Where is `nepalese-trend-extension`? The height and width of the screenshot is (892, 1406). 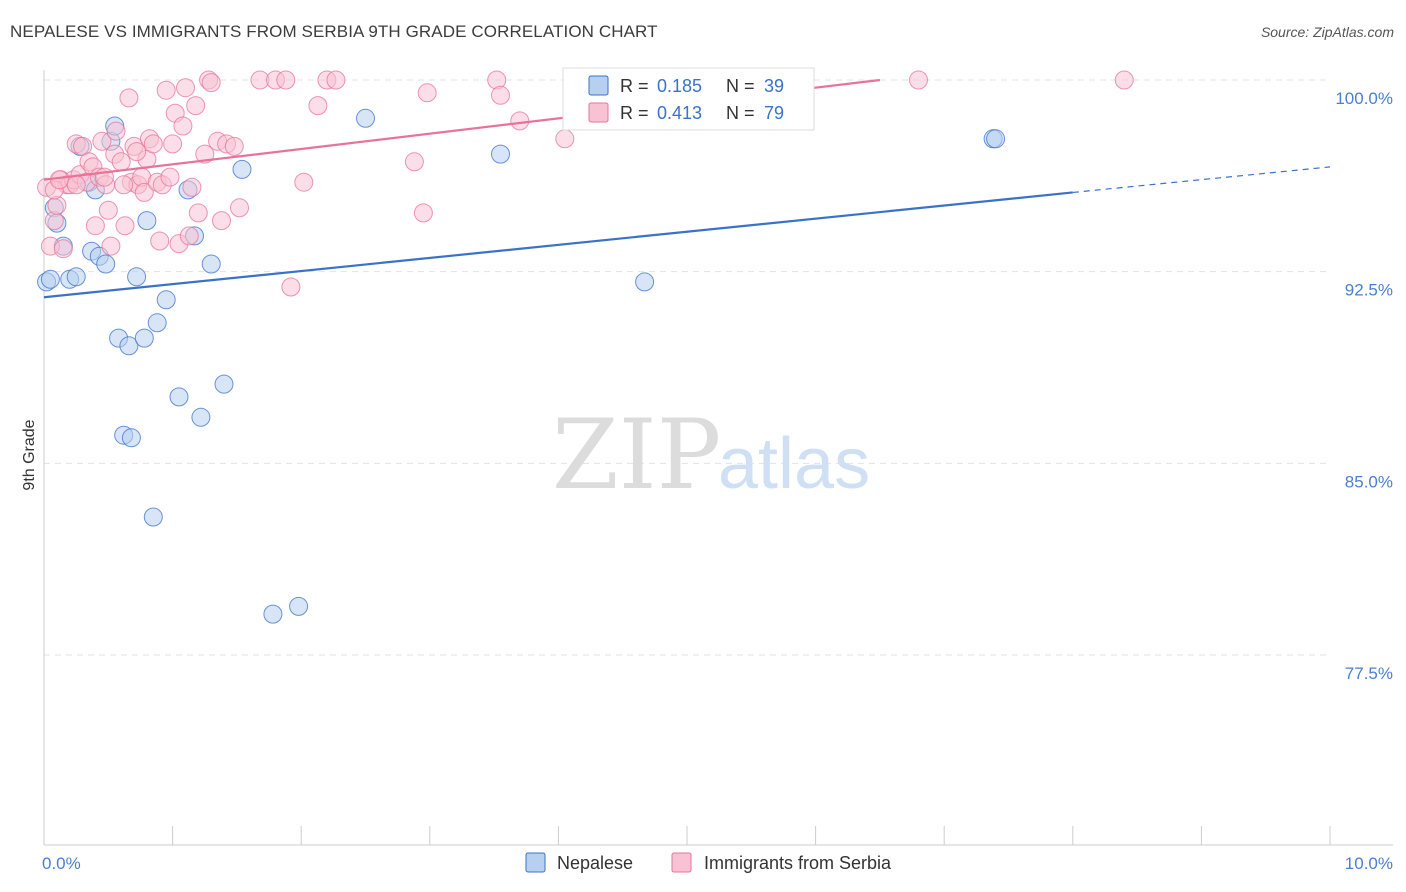 nepalese-trend-extension is located at coordinates (1201, 180).